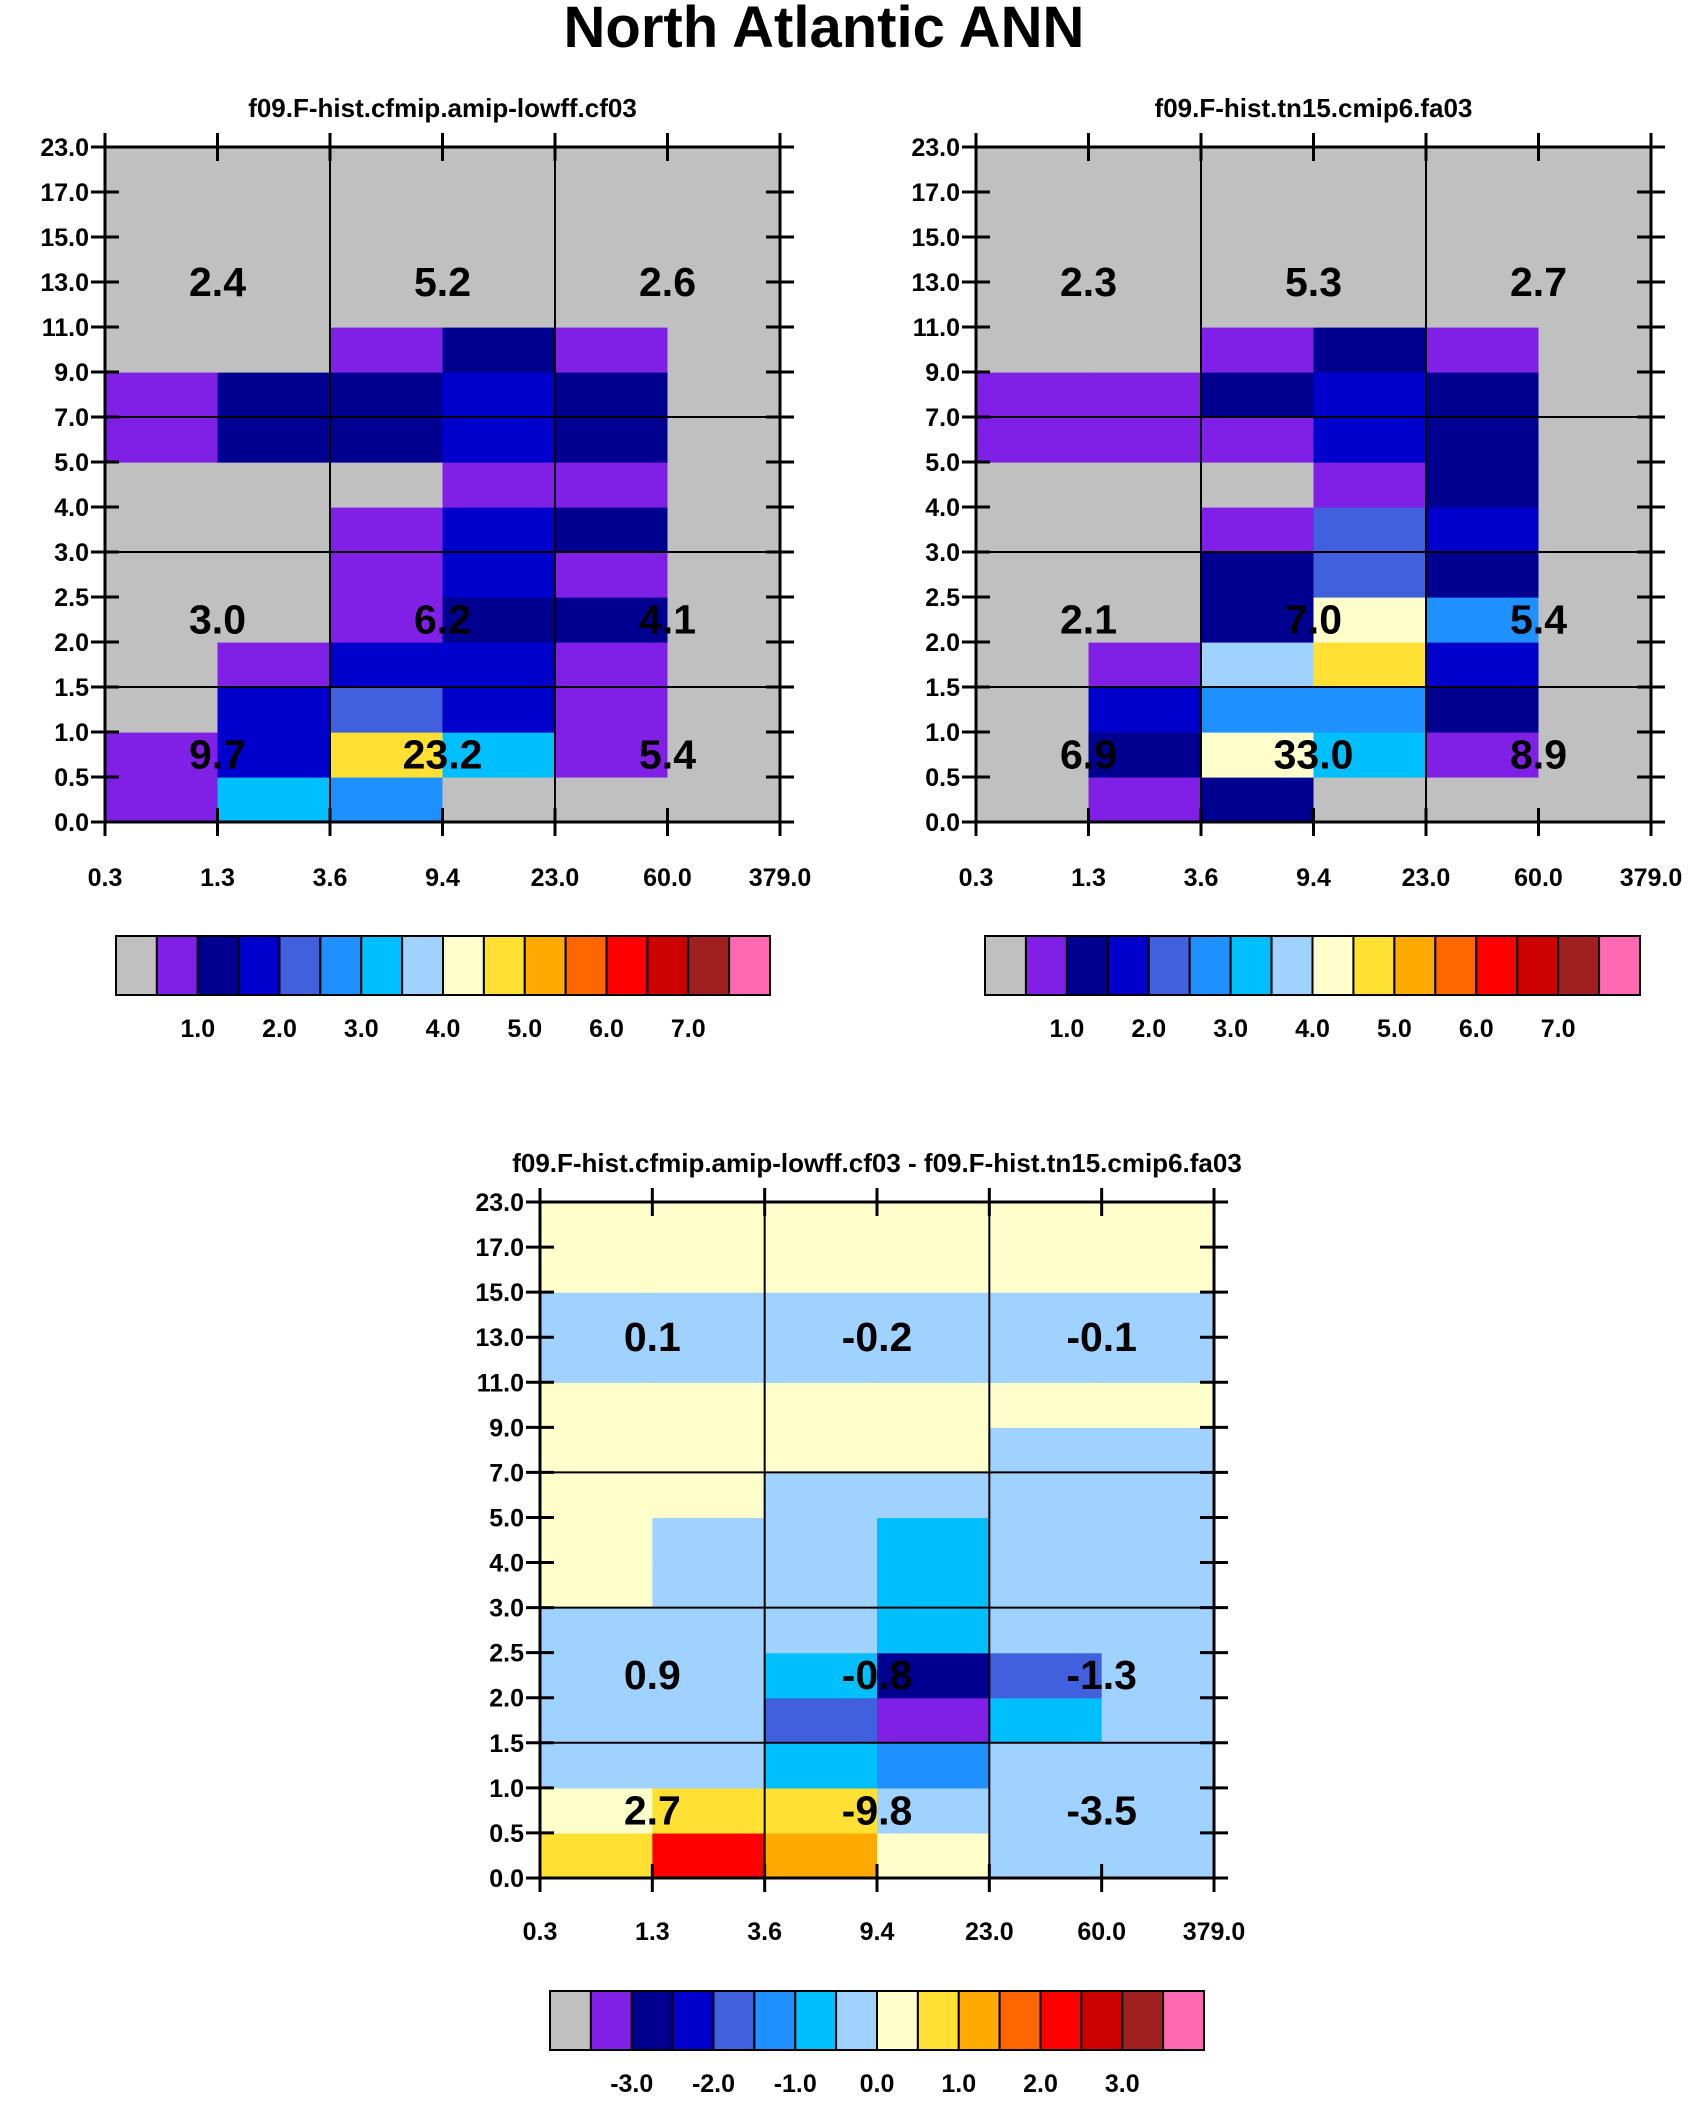 This screenshot has width=1696, height=2103. I want to click on box-value-label: 8.9, so click(1538, 755).